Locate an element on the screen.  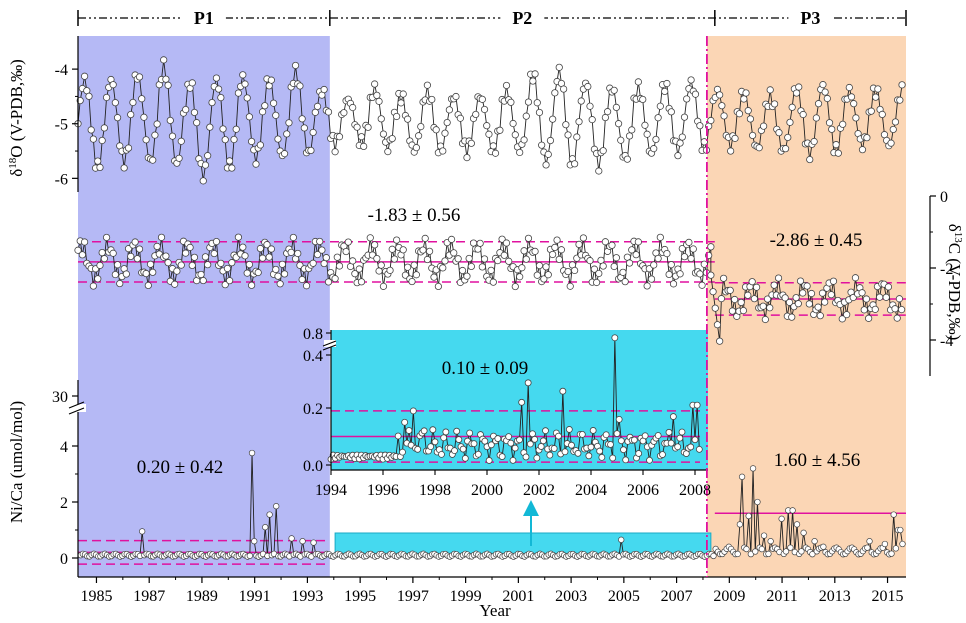
x-tick-label: 2011 is located at coordinates (781, 596).